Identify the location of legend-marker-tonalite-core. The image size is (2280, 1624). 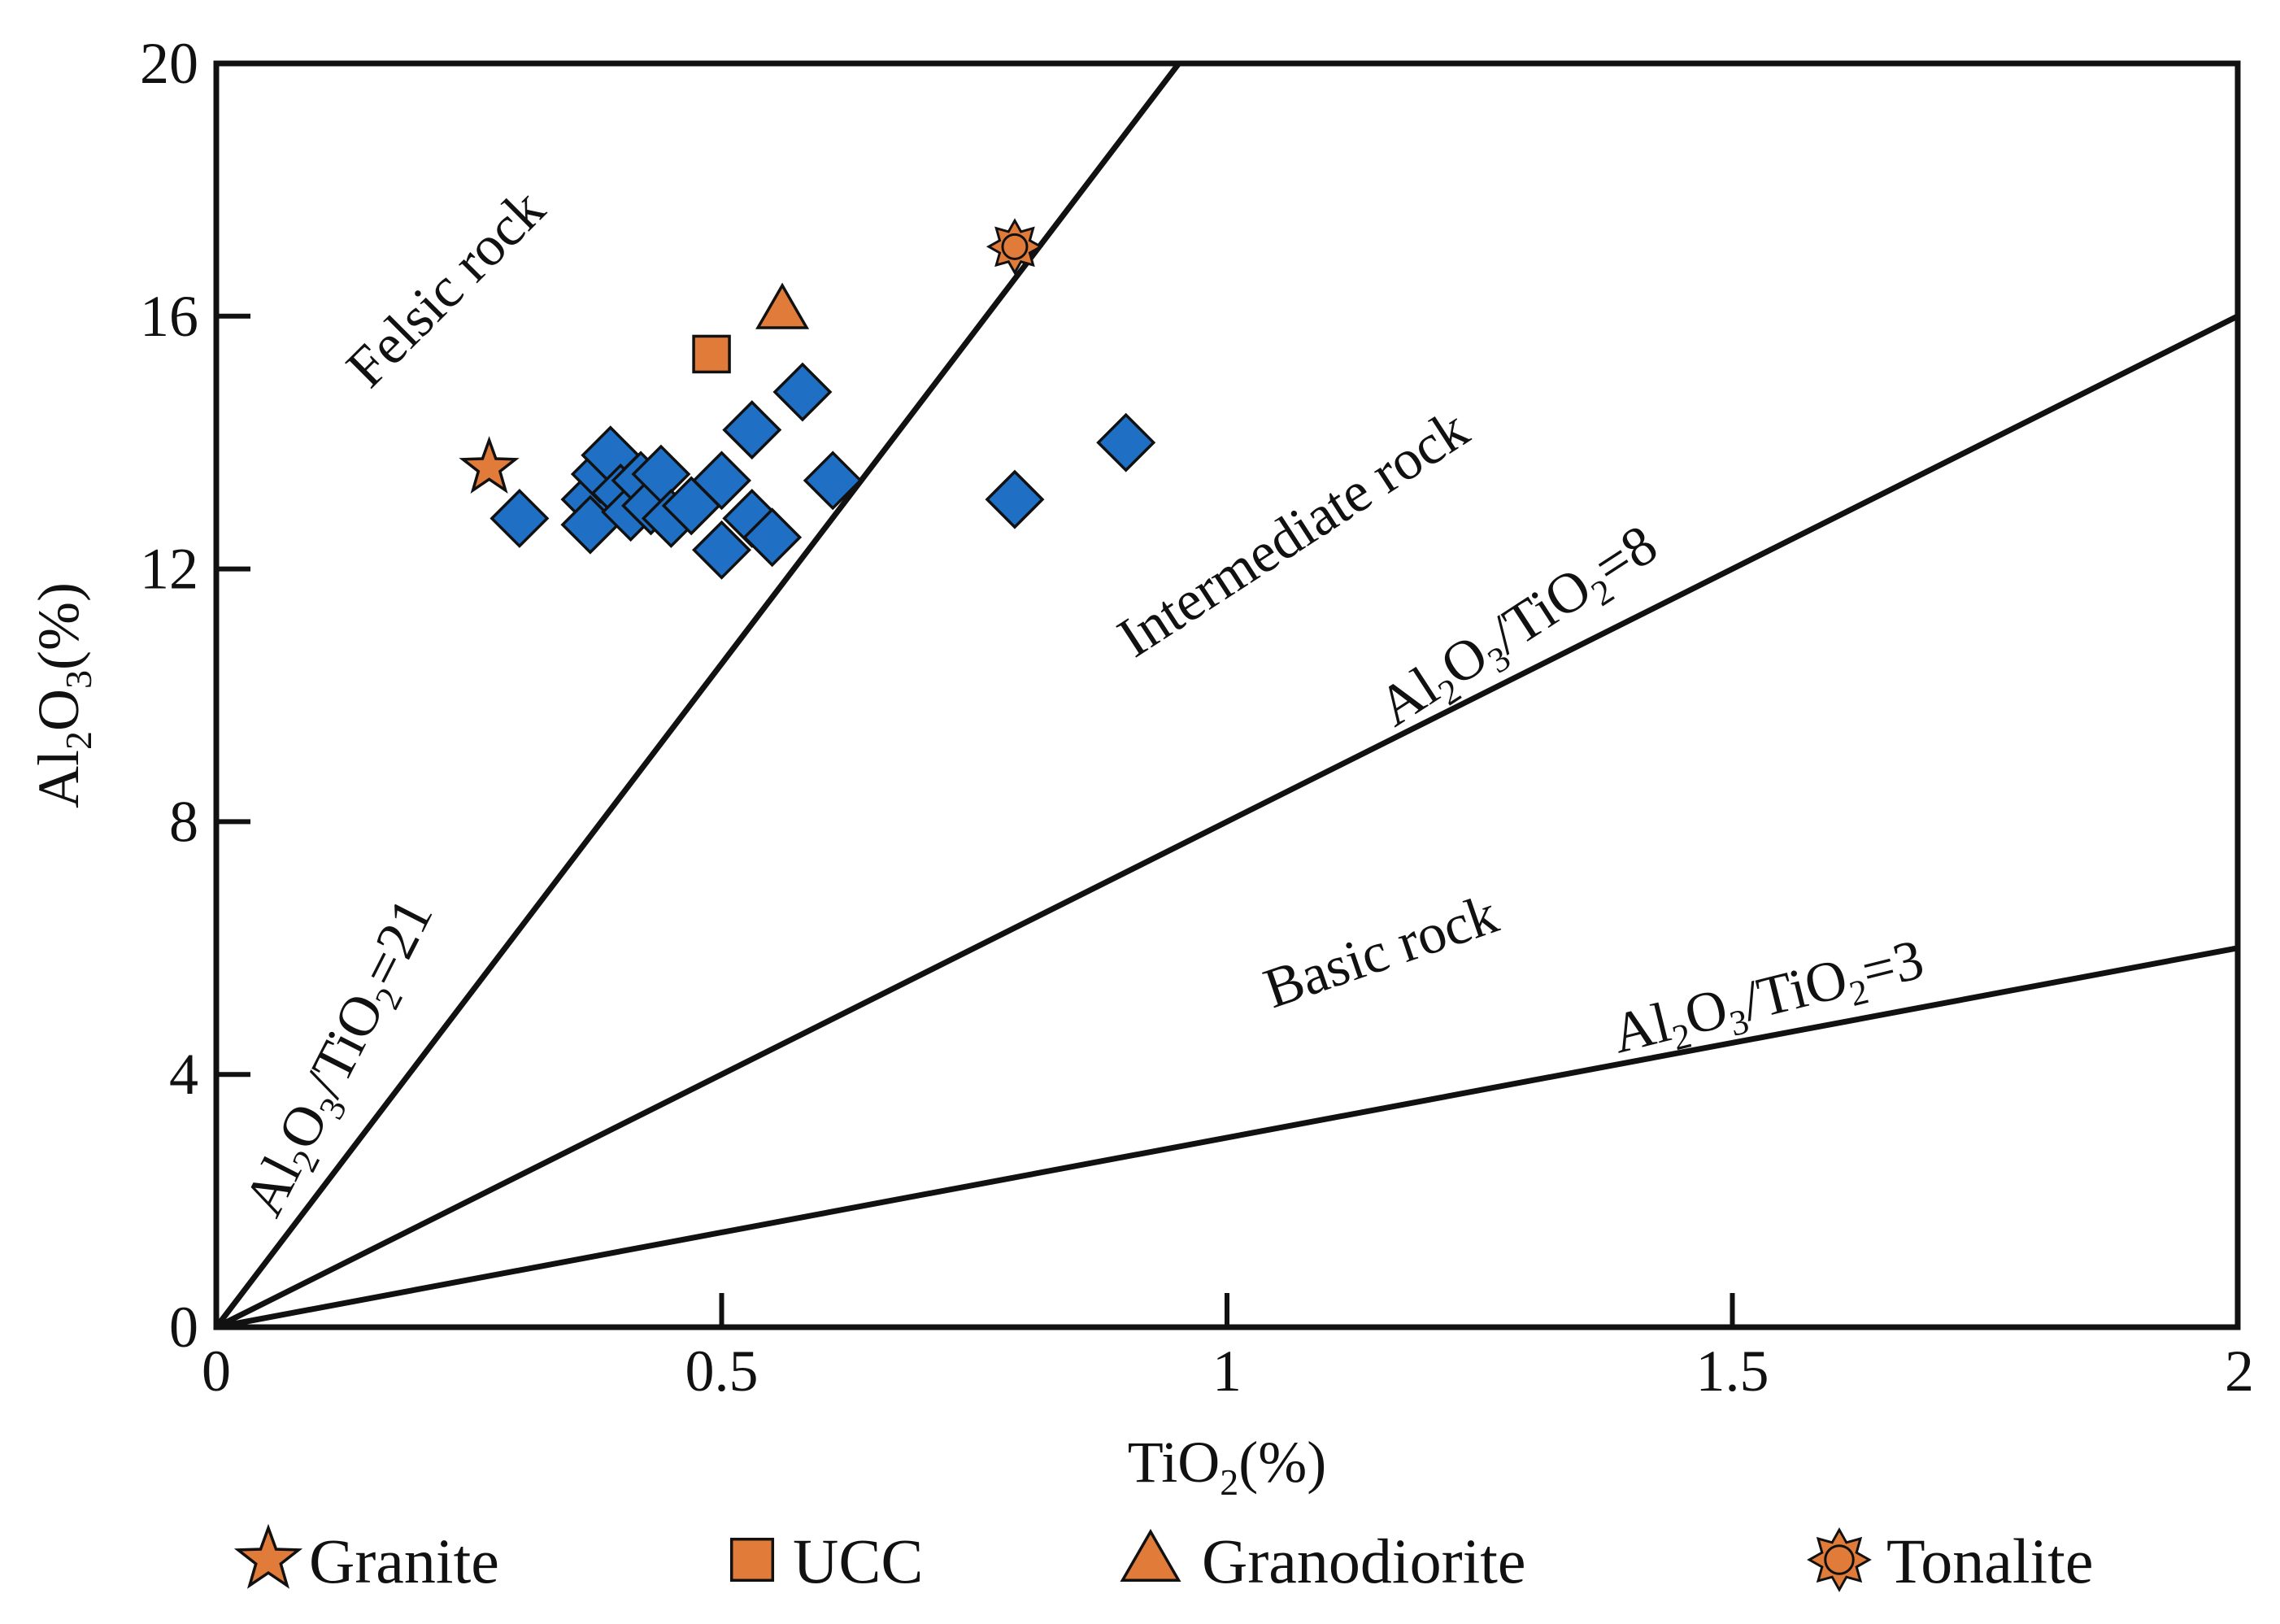
(1840, 1559).